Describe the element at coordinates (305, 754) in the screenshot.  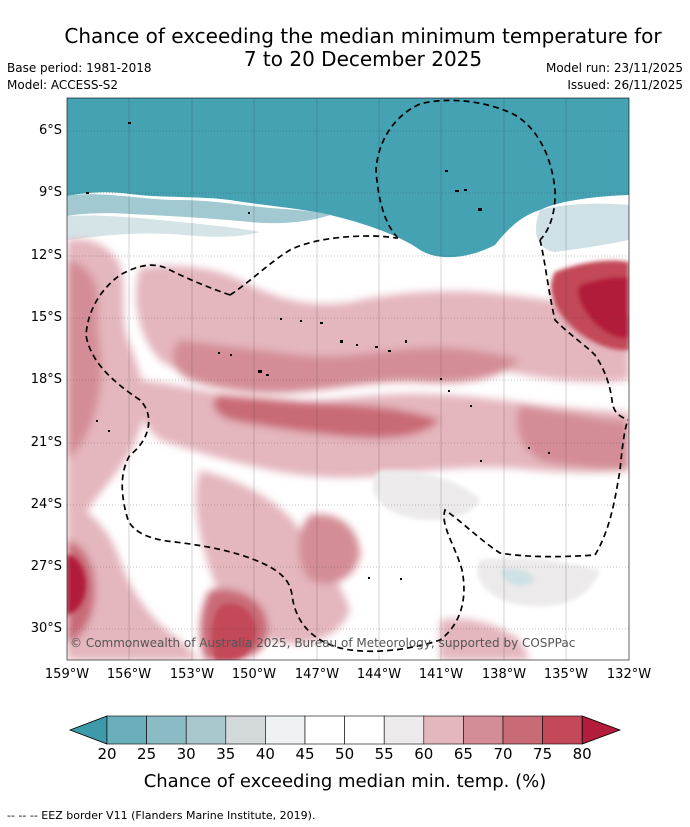
I see `colorbar-tick-label: 45` at that location.